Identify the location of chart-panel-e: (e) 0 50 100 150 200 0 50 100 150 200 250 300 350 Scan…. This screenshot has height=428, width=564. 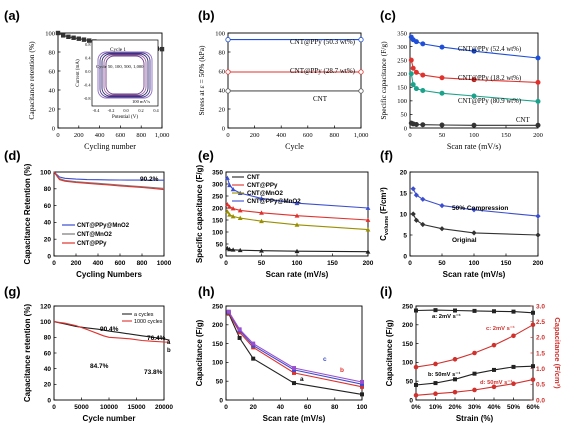
(284, 213).